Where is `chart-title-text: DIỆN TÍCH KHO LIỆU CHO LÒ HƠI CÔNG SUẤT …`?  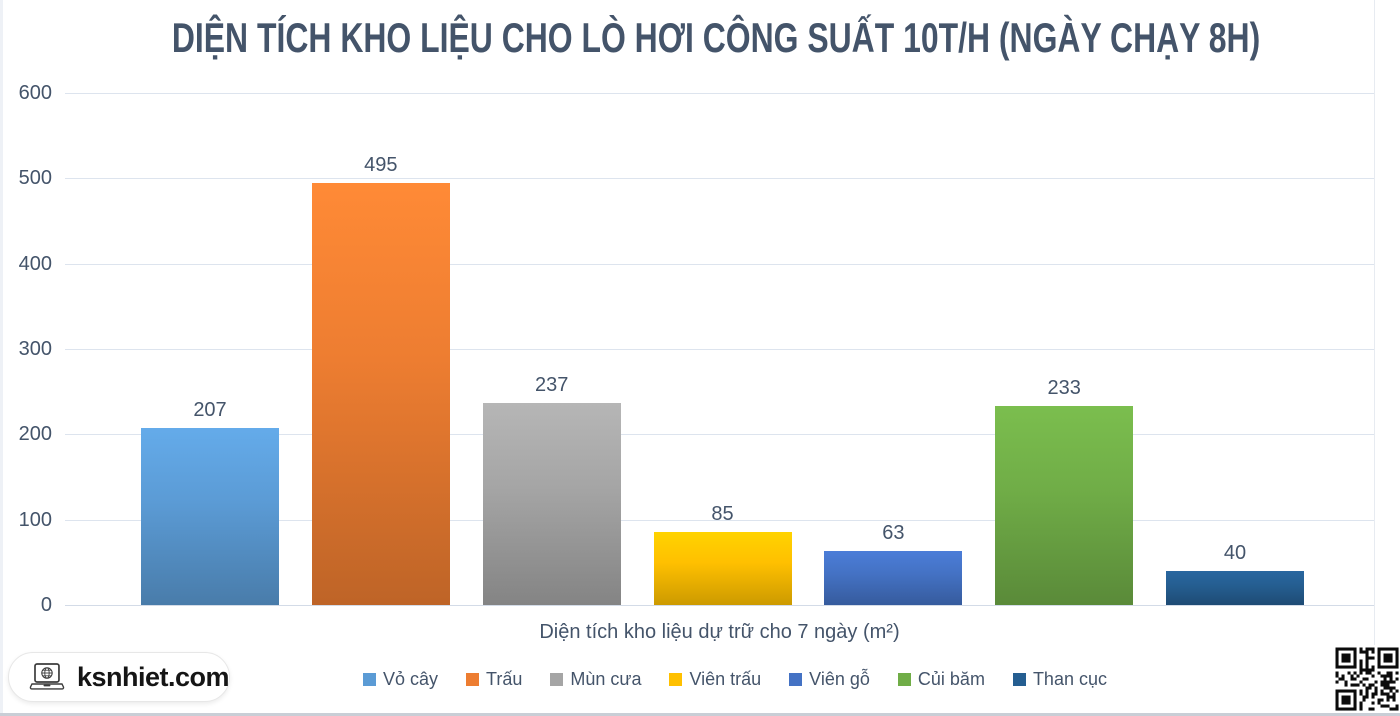 chart-title-text: DIỆN TÍCH KHO LIỆU CHO LÒ HƠI CÔNG SUẤT … is located at coordinates (716, 37).